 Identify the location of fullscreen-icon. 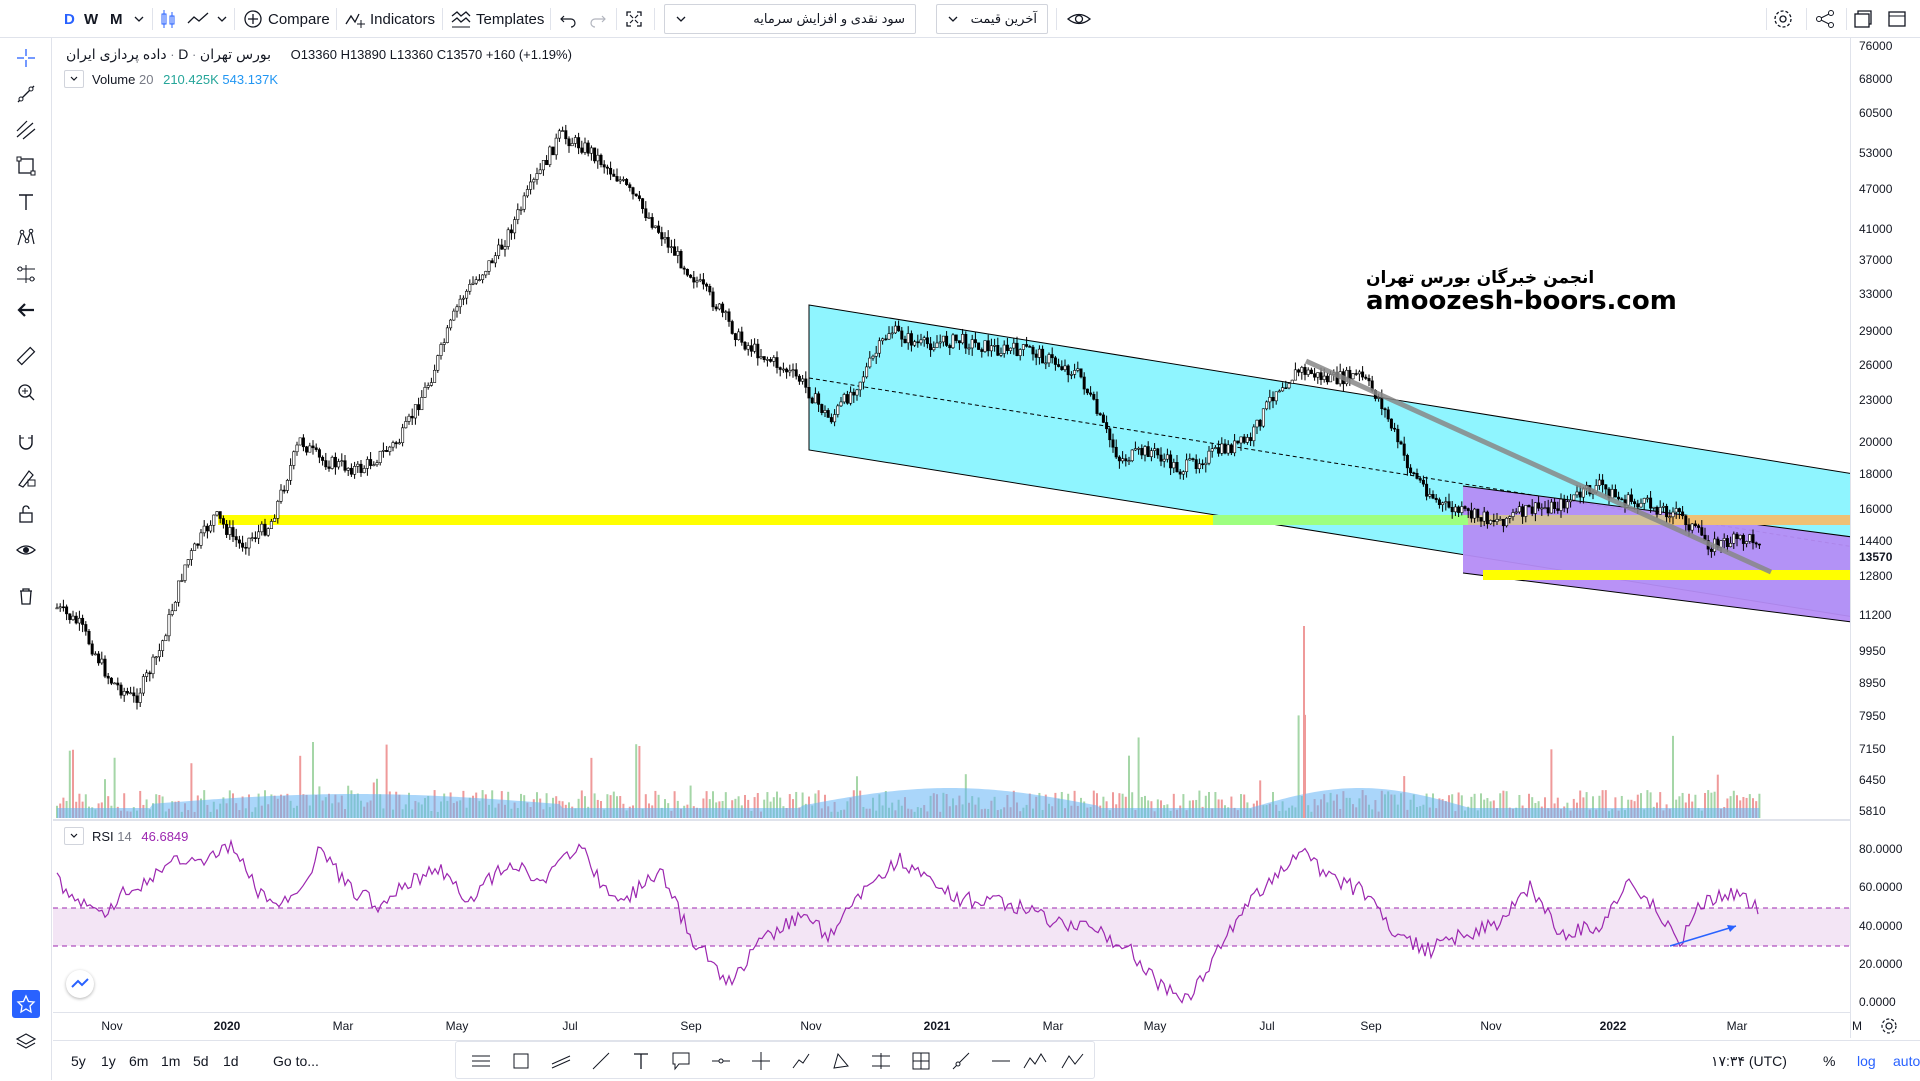
(1897, 19).